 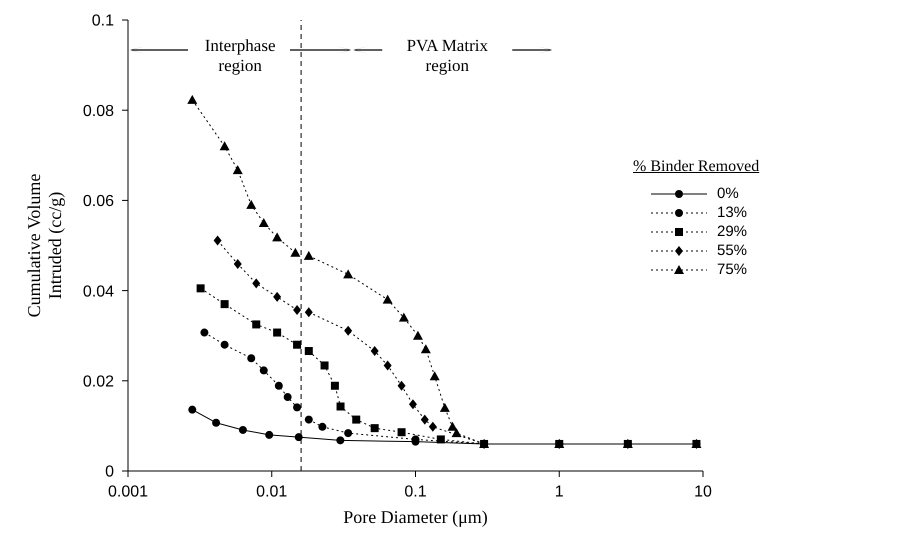 What do you see at coordinates (732, 250) in the screenshot?
I see `legend-label: 55%` at bounding box center [732, 250].